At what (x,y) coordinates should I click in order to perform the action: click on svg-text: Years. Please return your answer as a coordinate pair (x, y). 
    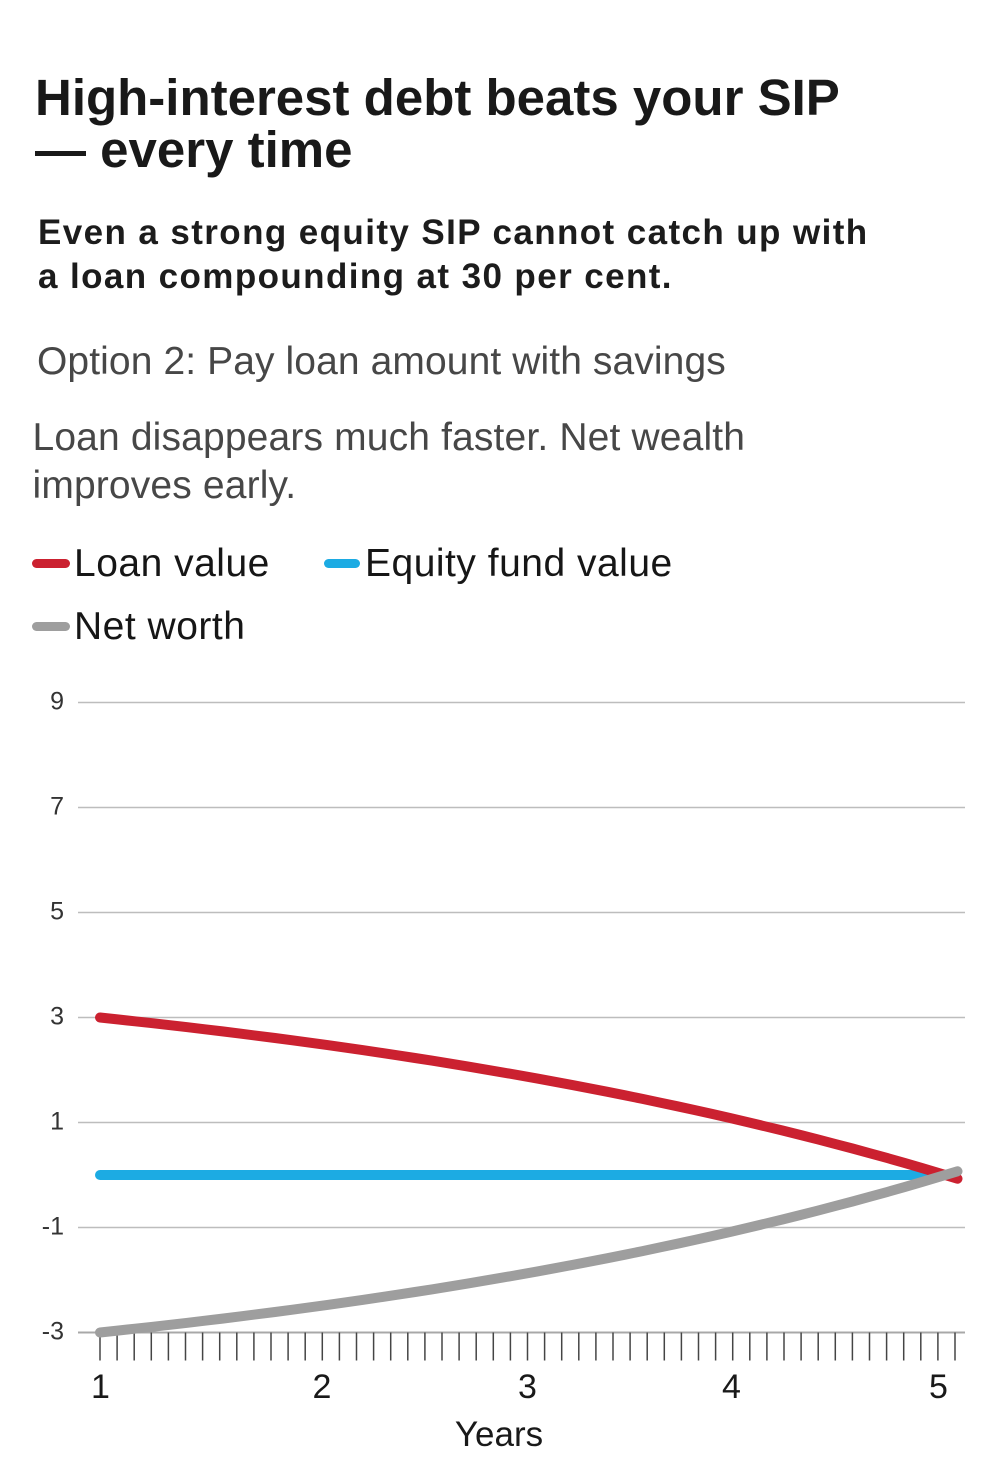
    Looking at the image, I should click on (499, 1434).